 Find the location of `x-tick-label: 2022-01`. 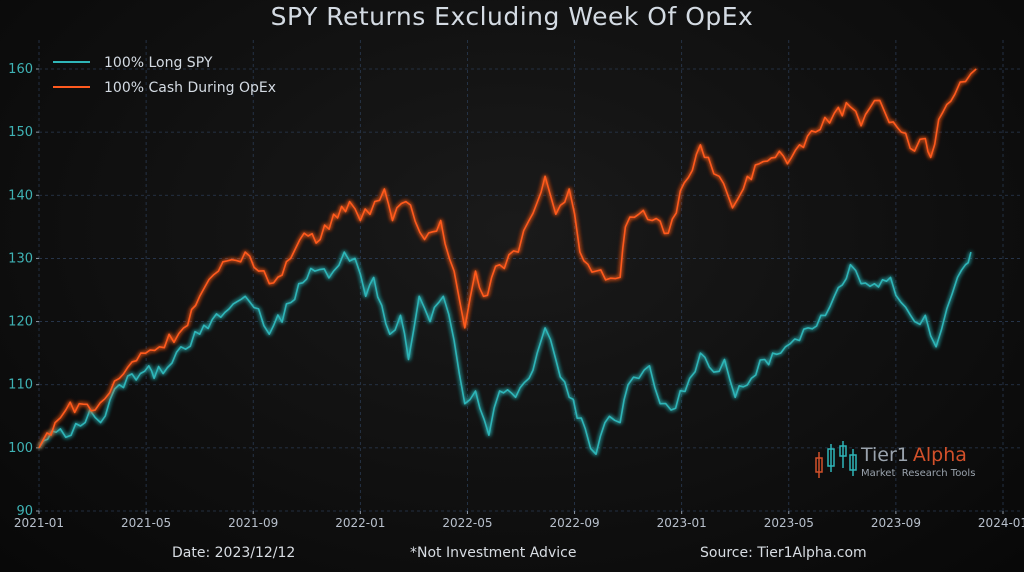

x-tick-label: 2022-01 is located at coordinates (360, 523).